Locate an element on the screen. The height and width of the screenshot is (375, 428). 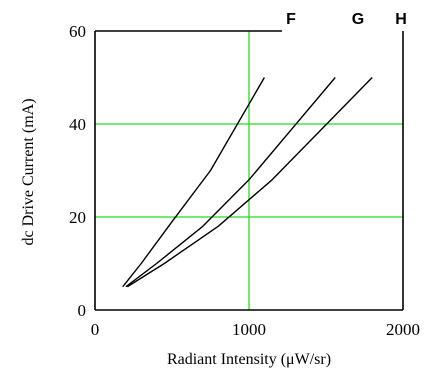
x-tick-labels: 0 1000 2000 is located at coordinates (255, 329).